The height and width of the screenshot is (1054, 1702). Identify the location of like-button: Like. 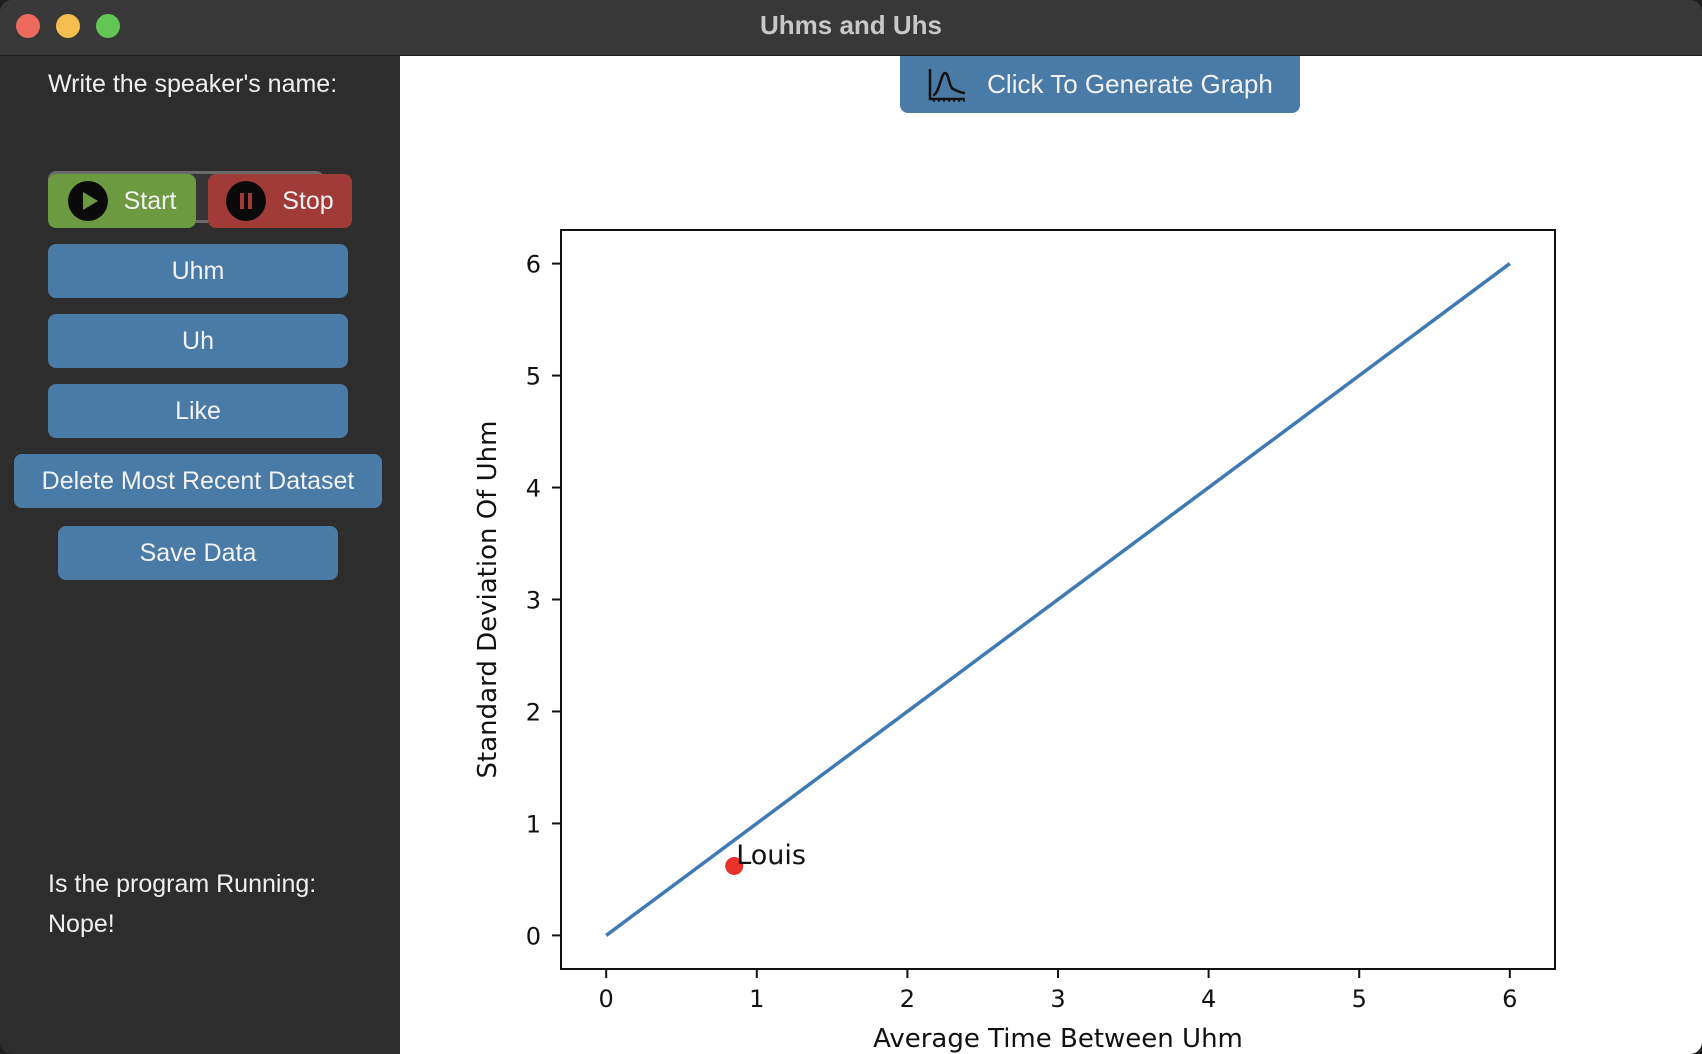
(198, 411).